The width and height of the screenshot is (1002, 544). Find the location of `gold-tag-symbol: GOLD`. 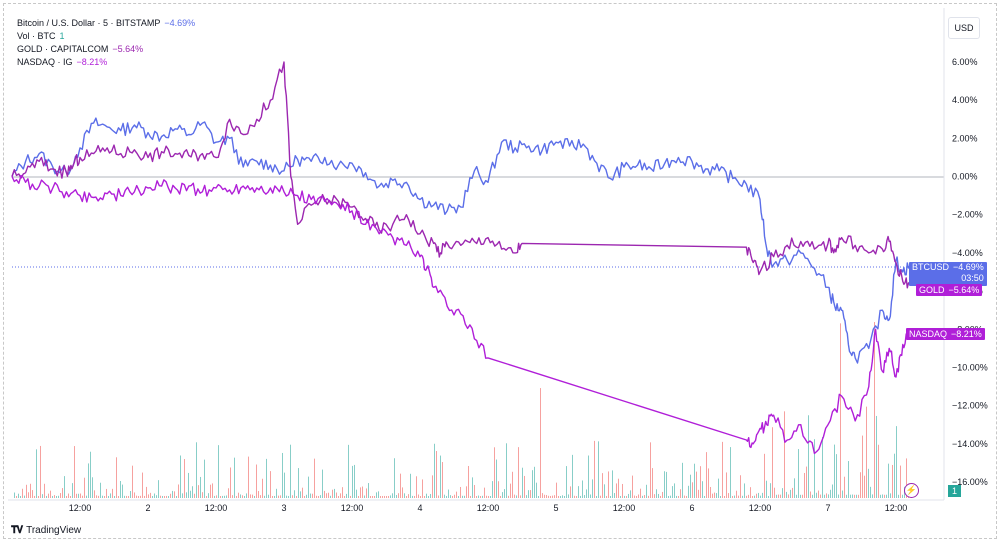

gold-tag-symbol: GOLD is located at coordinates (932, 290).